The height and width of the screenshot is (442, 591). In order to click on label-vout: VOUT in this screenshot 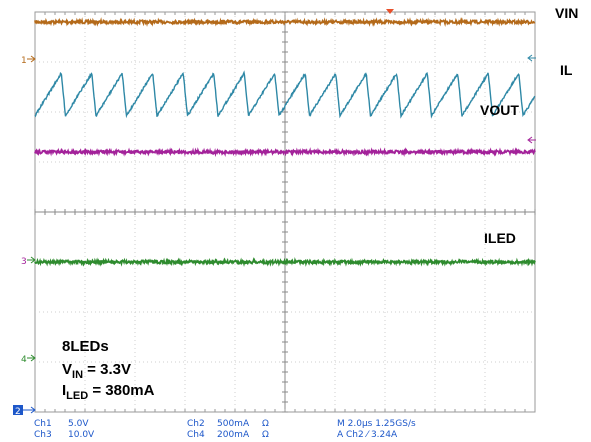, I will do `click(499, 110)`.